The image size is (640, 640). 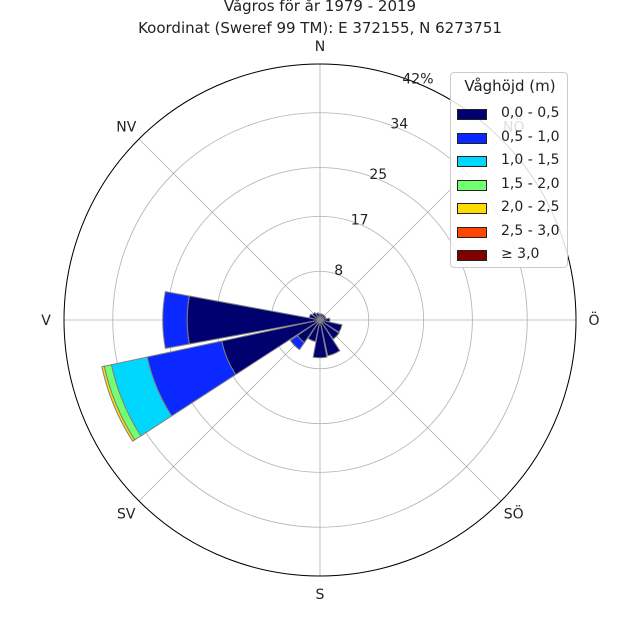 What do you see at coordinates (378, 175) in the screenshot?
I see `radial-tick-label: 25` at bounding box center [378, 175].